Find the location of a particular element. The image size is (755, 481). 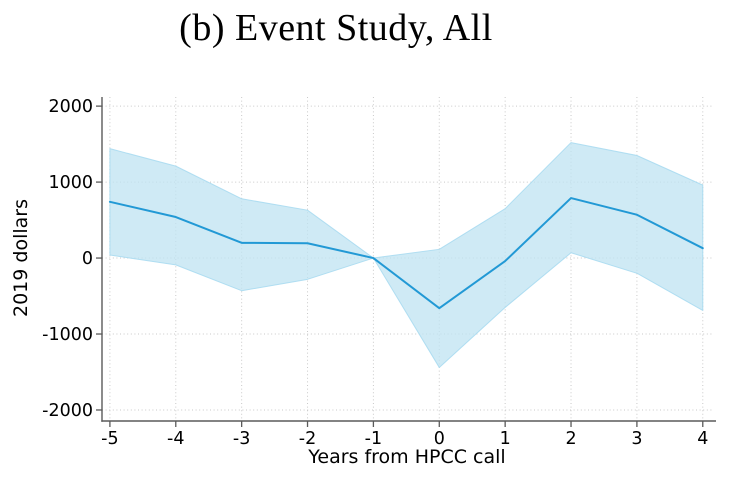

chart-title: (b) Event Study, All is located at coordinates (336, 28).